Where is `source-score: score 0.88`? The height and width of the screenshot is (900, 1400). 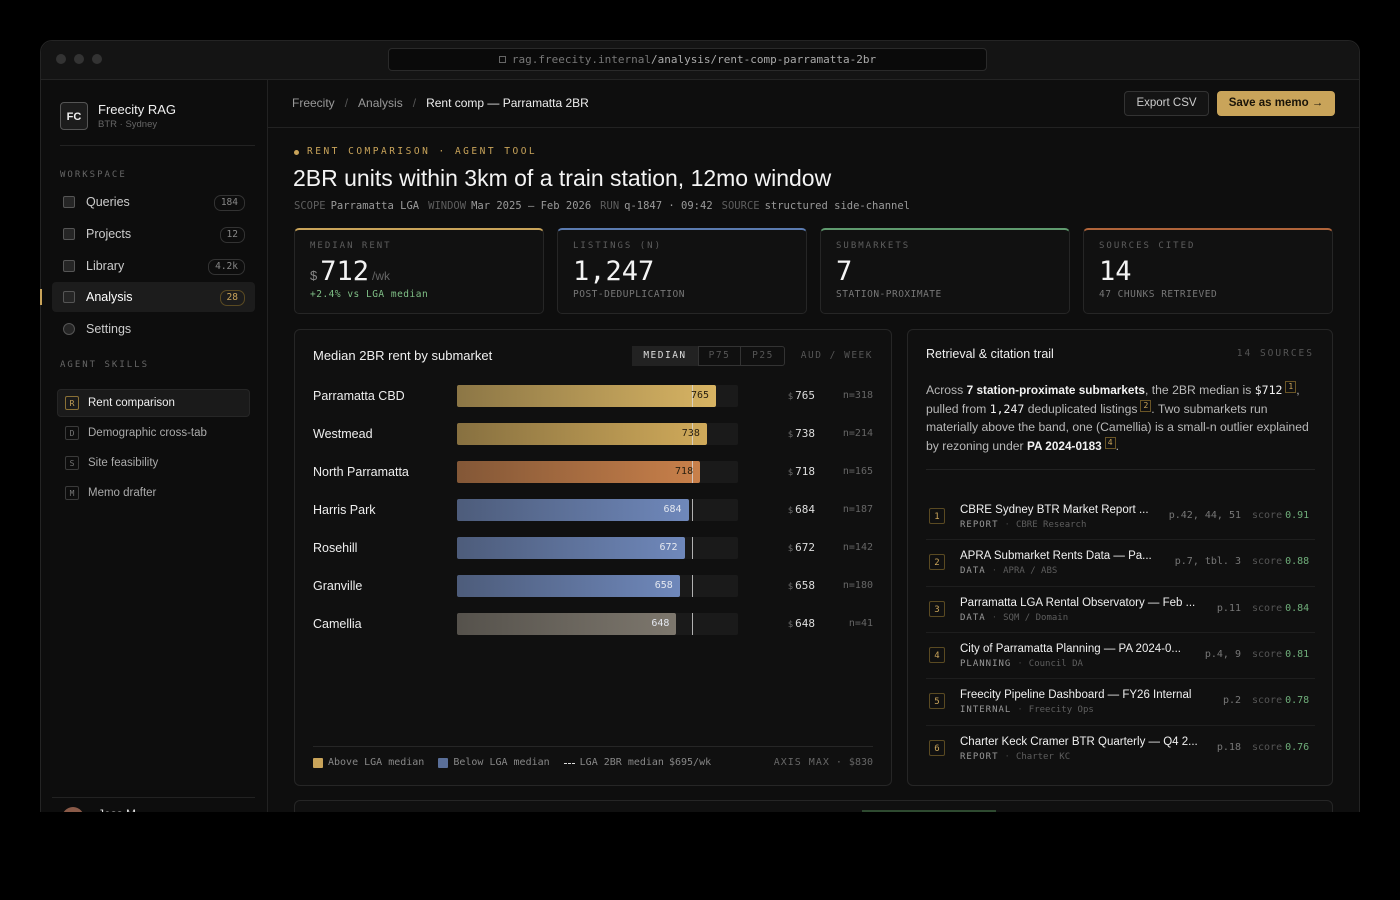
source-score: score 0.88 is located at coordinates (1280, 562).